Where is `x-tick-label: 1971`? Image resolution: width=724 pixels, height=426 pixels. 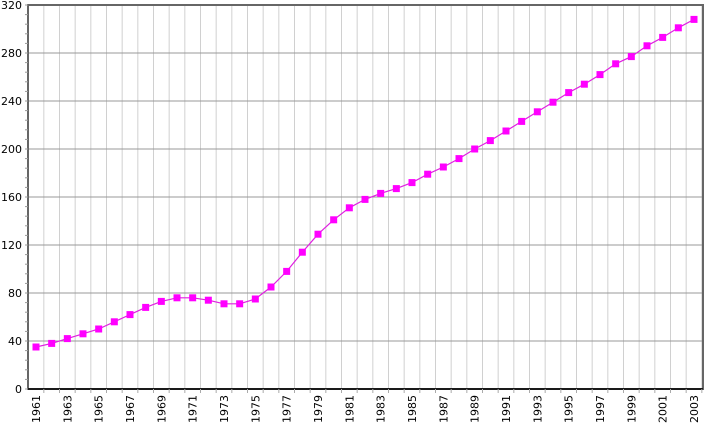 x-tick-label: 1971 is located at coordinates (193, 409).